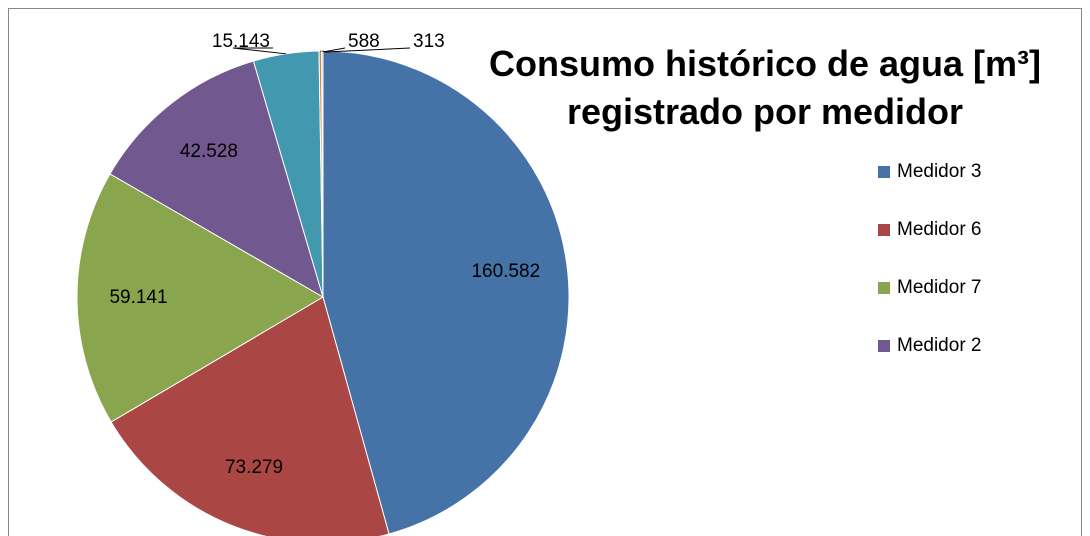 Image resolution: width=1090 pixels, height=536 pixels. I want to click on data-label: 588, so click(364, 41).